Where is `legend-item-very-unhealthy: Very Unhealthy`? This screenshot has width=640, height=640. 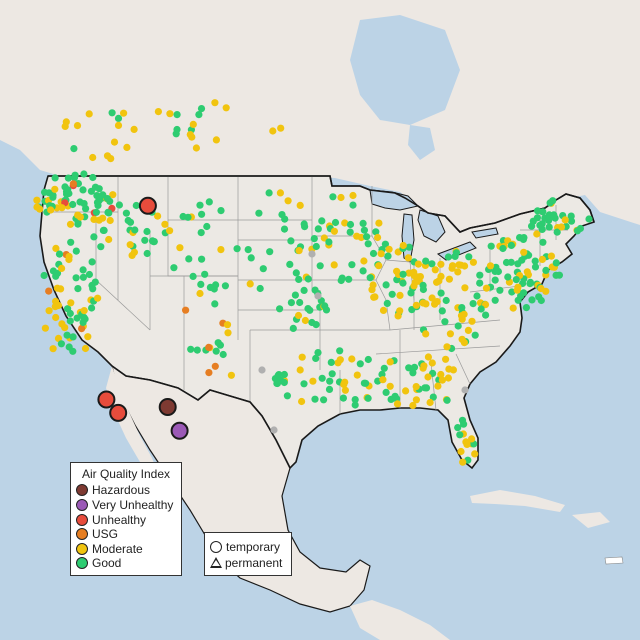 legend-item-very-unhealthy: Very Unhealthy is located at coordinates (124, 505).